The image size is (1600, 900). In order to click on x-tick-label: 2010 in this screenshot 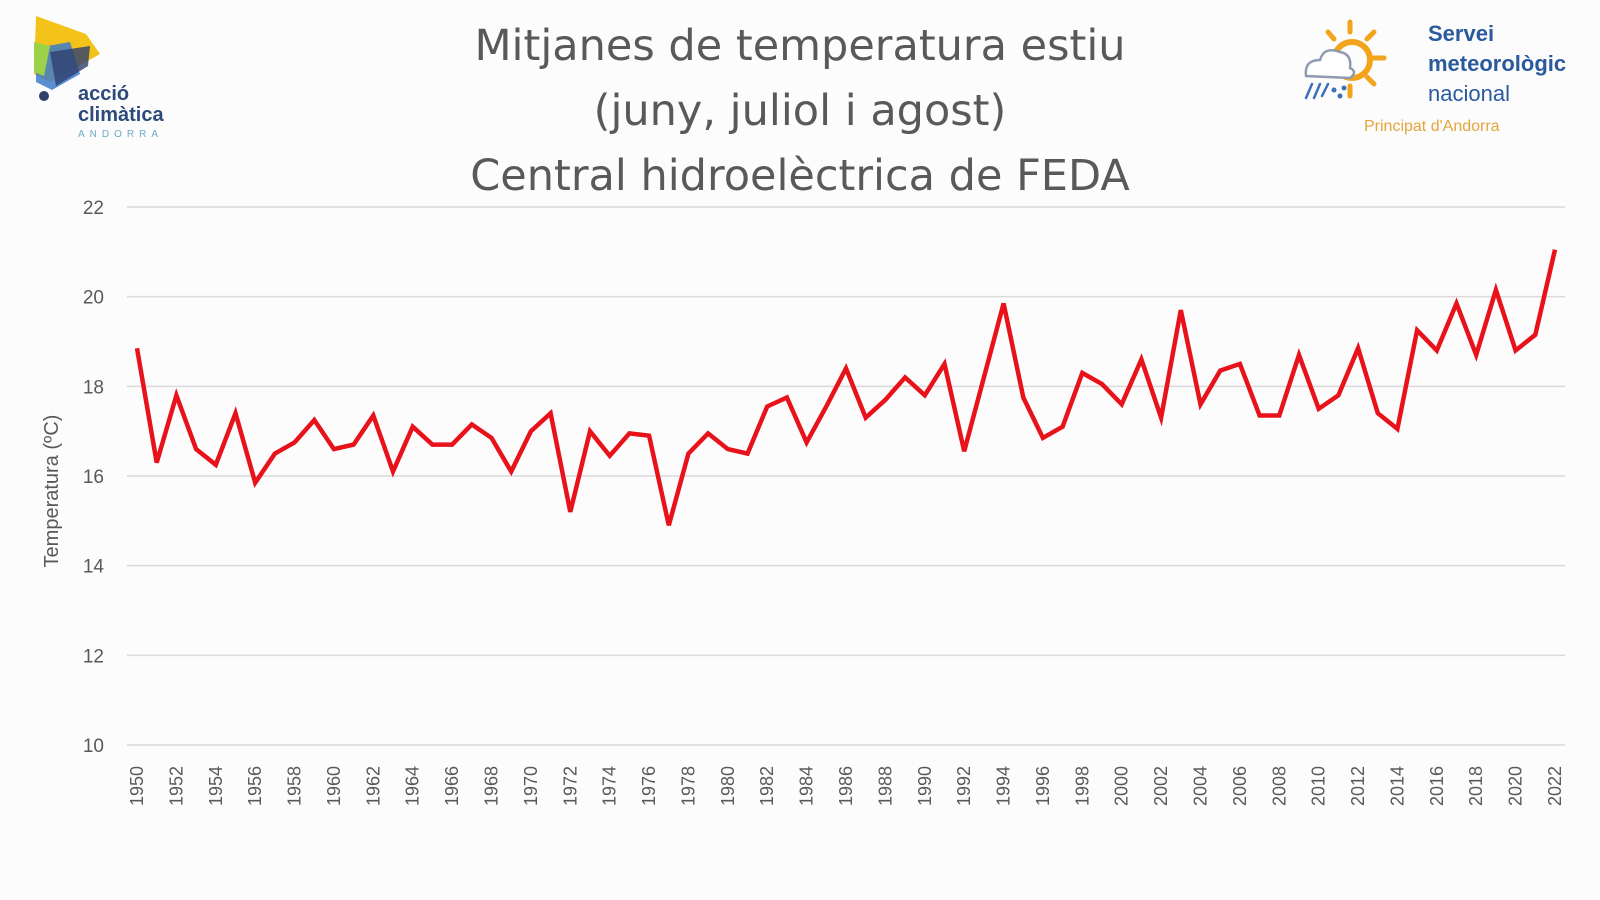, I will do `click(1319, 786)`.